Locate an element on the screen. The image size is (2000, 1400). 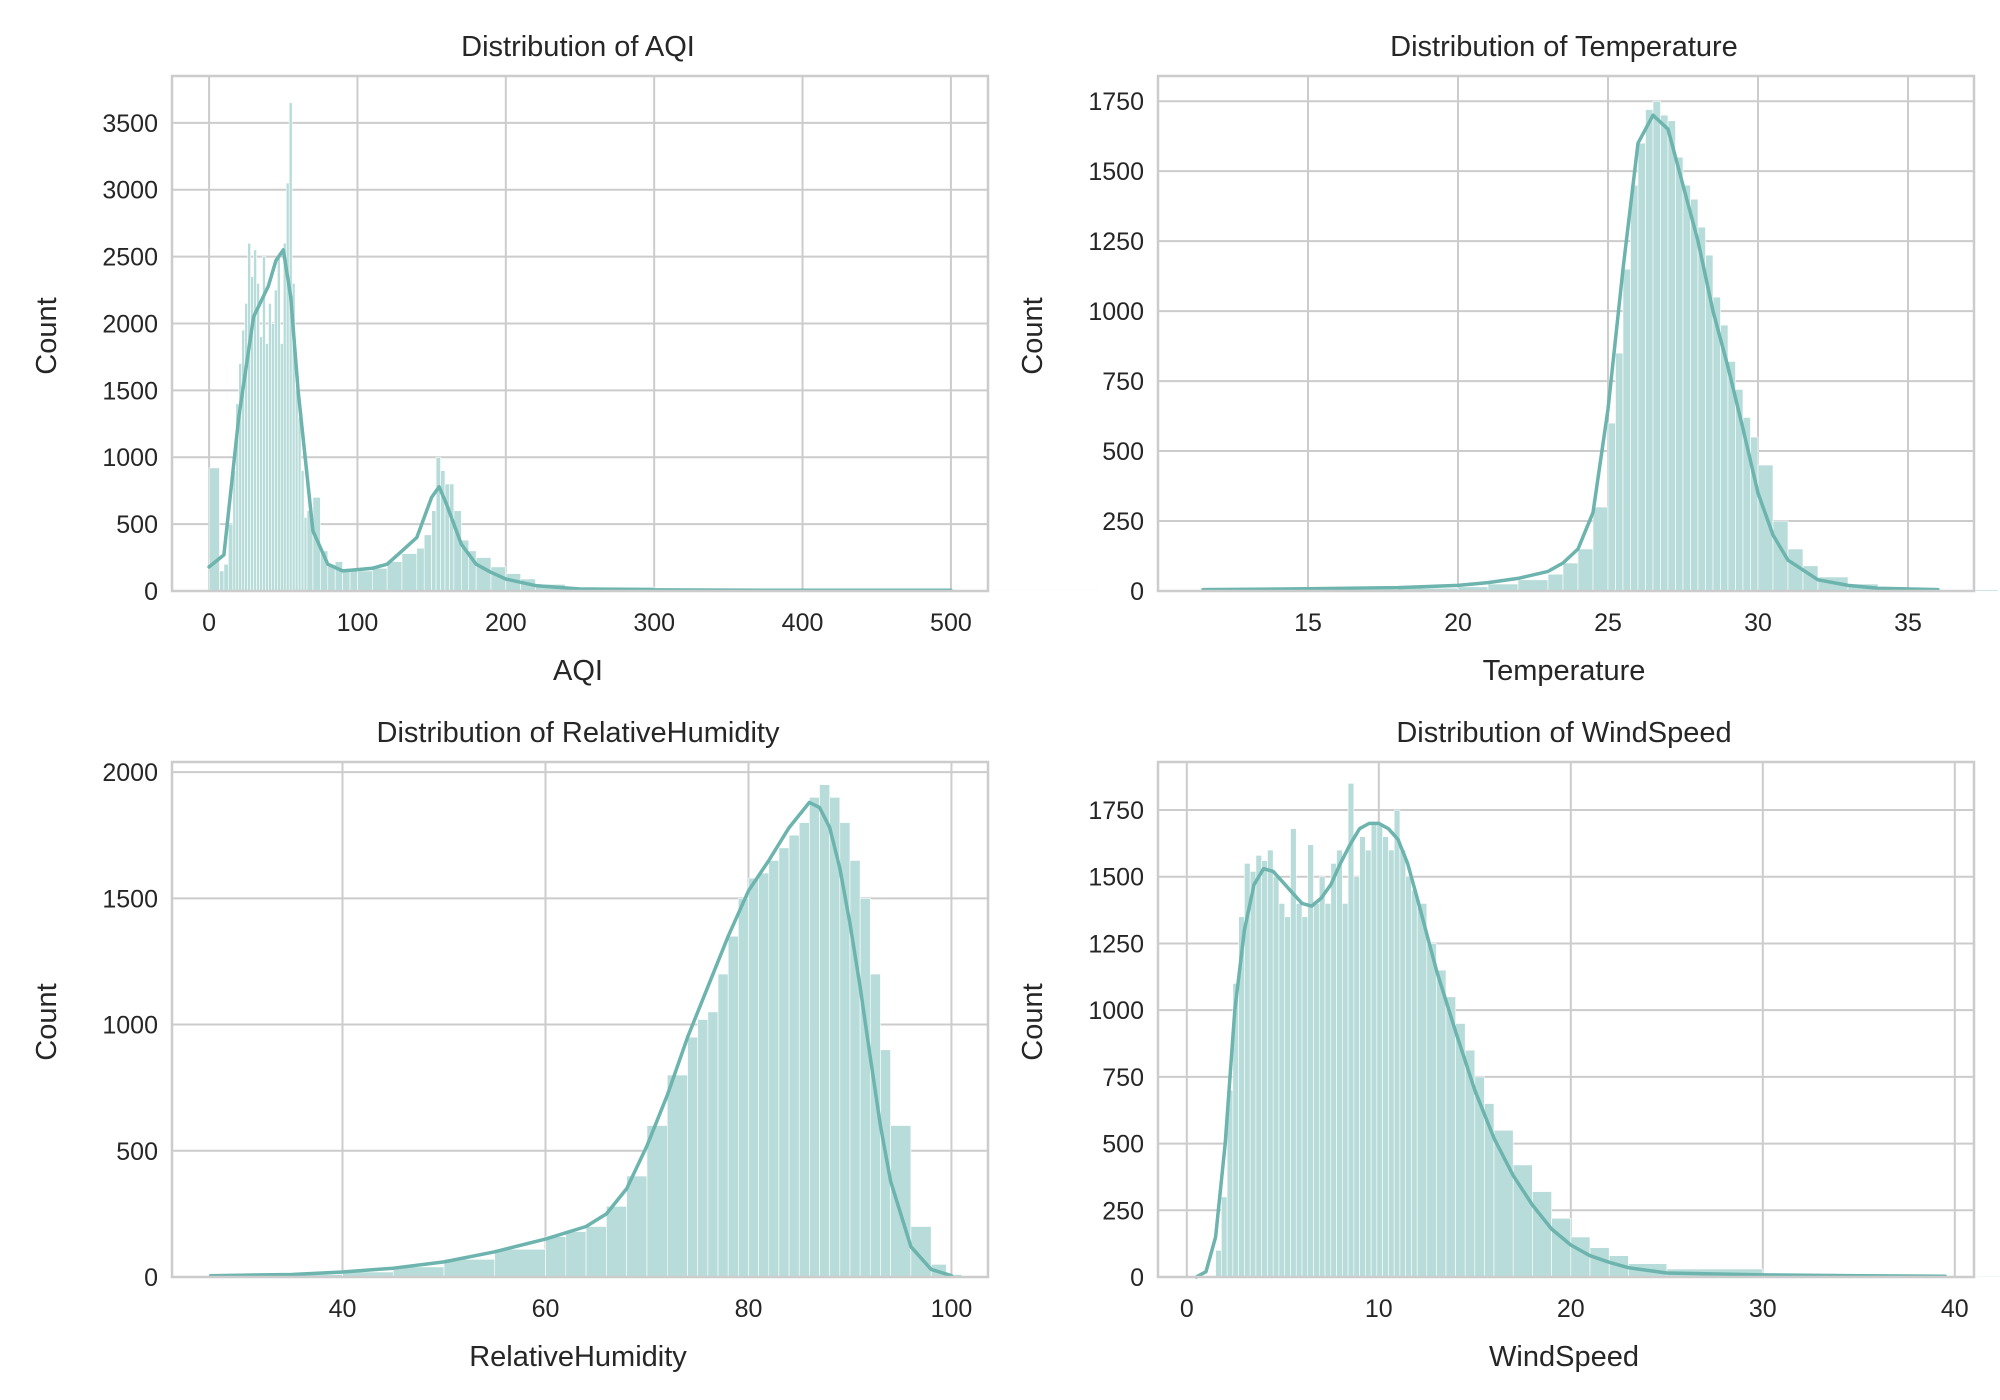
y-tick-label: 750 is located at coordinates (1123, 1078).